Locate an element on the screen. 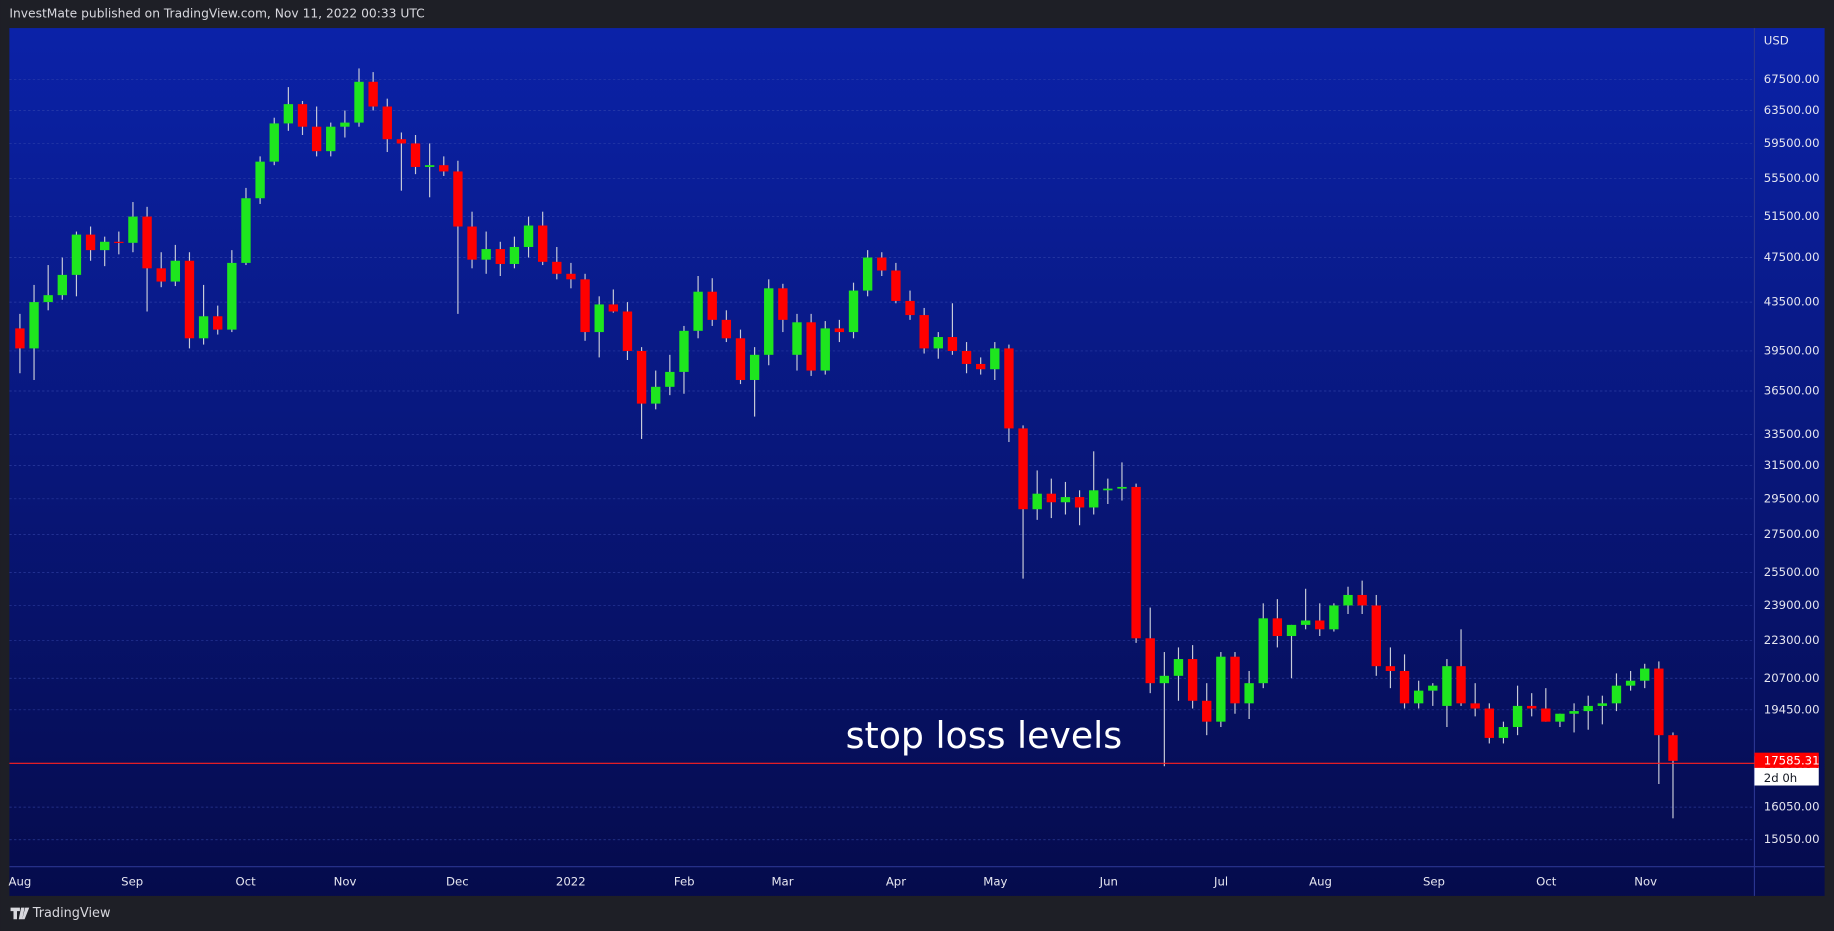  y-tick-label: 63500.00 is located at coordinates (1792, 110).